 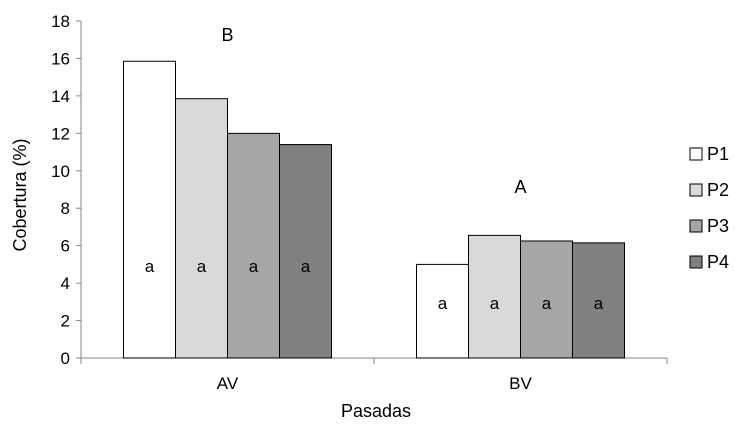 What do you see at coordinates (696, 262) in the screenshot?
I see `legend-swatch-p4` at bounding box center [696, 262].